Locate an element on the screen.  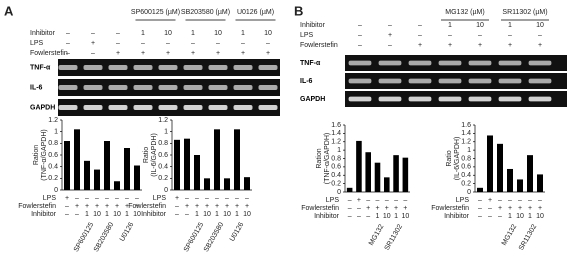
band-label: TNF-α is located at coordinates (310, 63).